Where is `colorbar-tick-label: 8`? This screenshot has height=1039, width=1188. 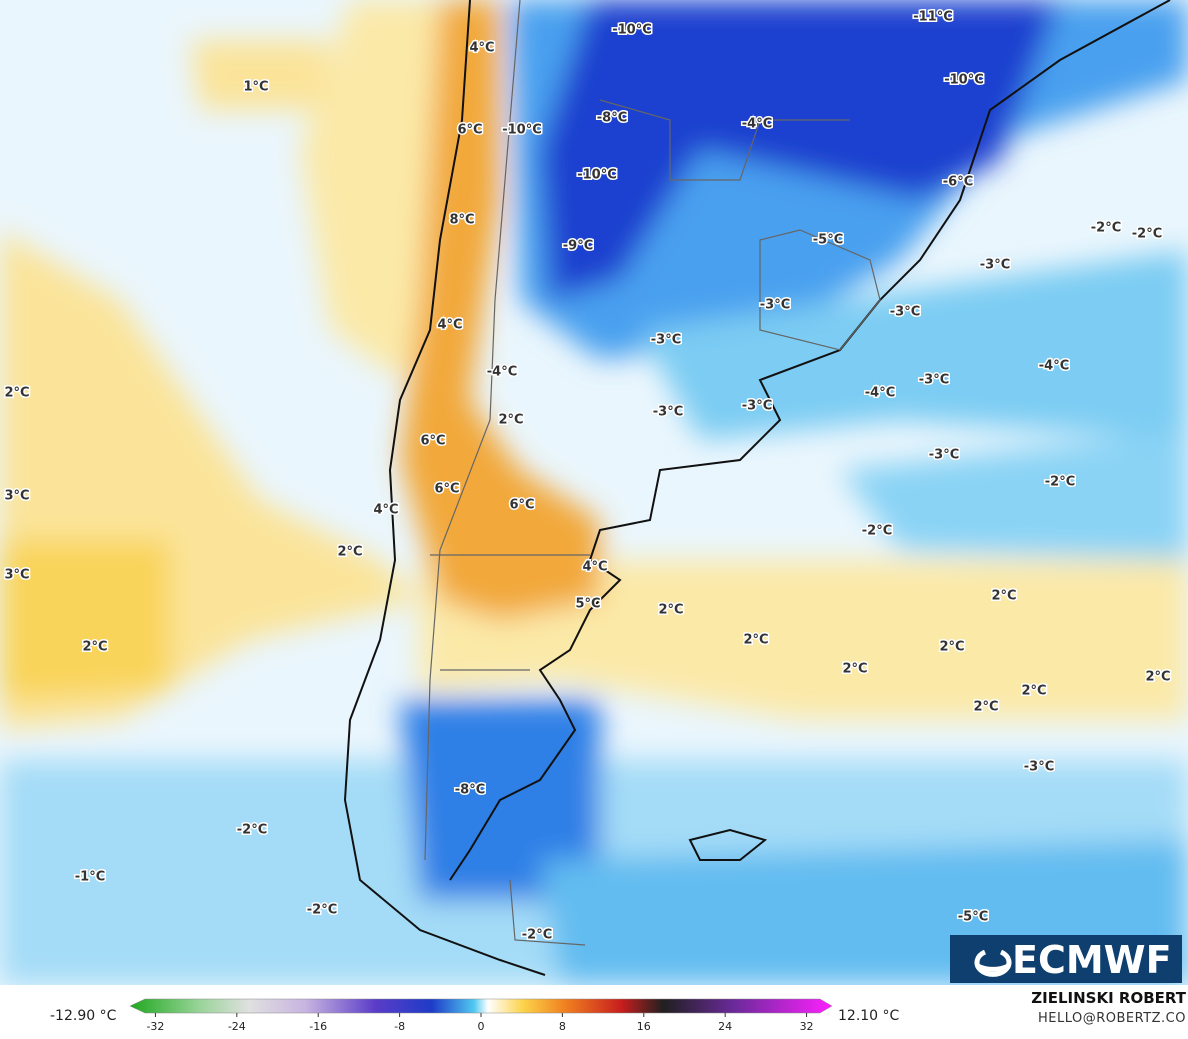 colorbar-tick-label: 8 is located at coordinates (562, 1026).